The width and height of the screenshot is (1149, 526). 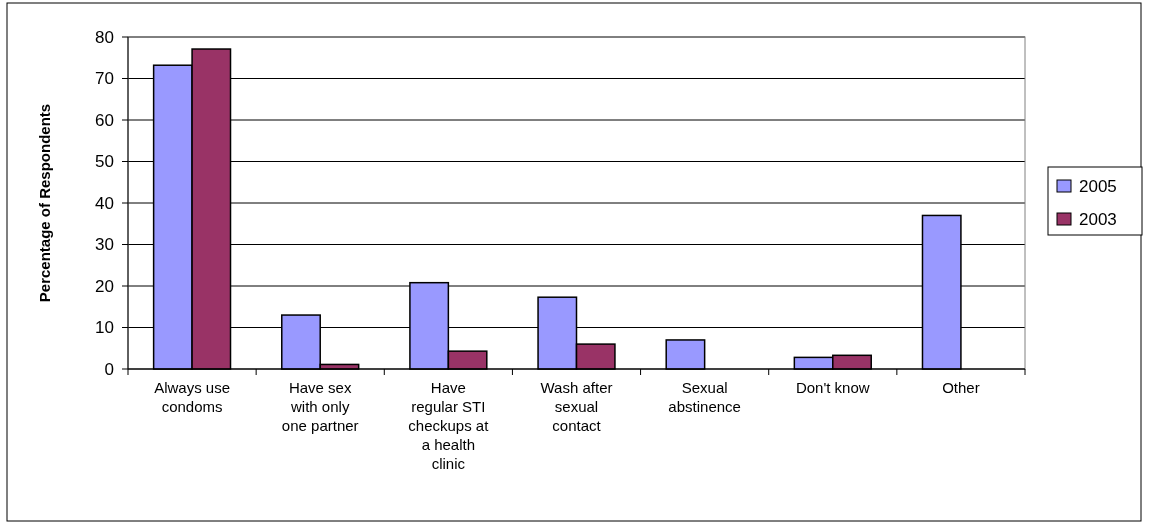 I want to click on x-tick-label: Don't know, so click(x=832, y=387).